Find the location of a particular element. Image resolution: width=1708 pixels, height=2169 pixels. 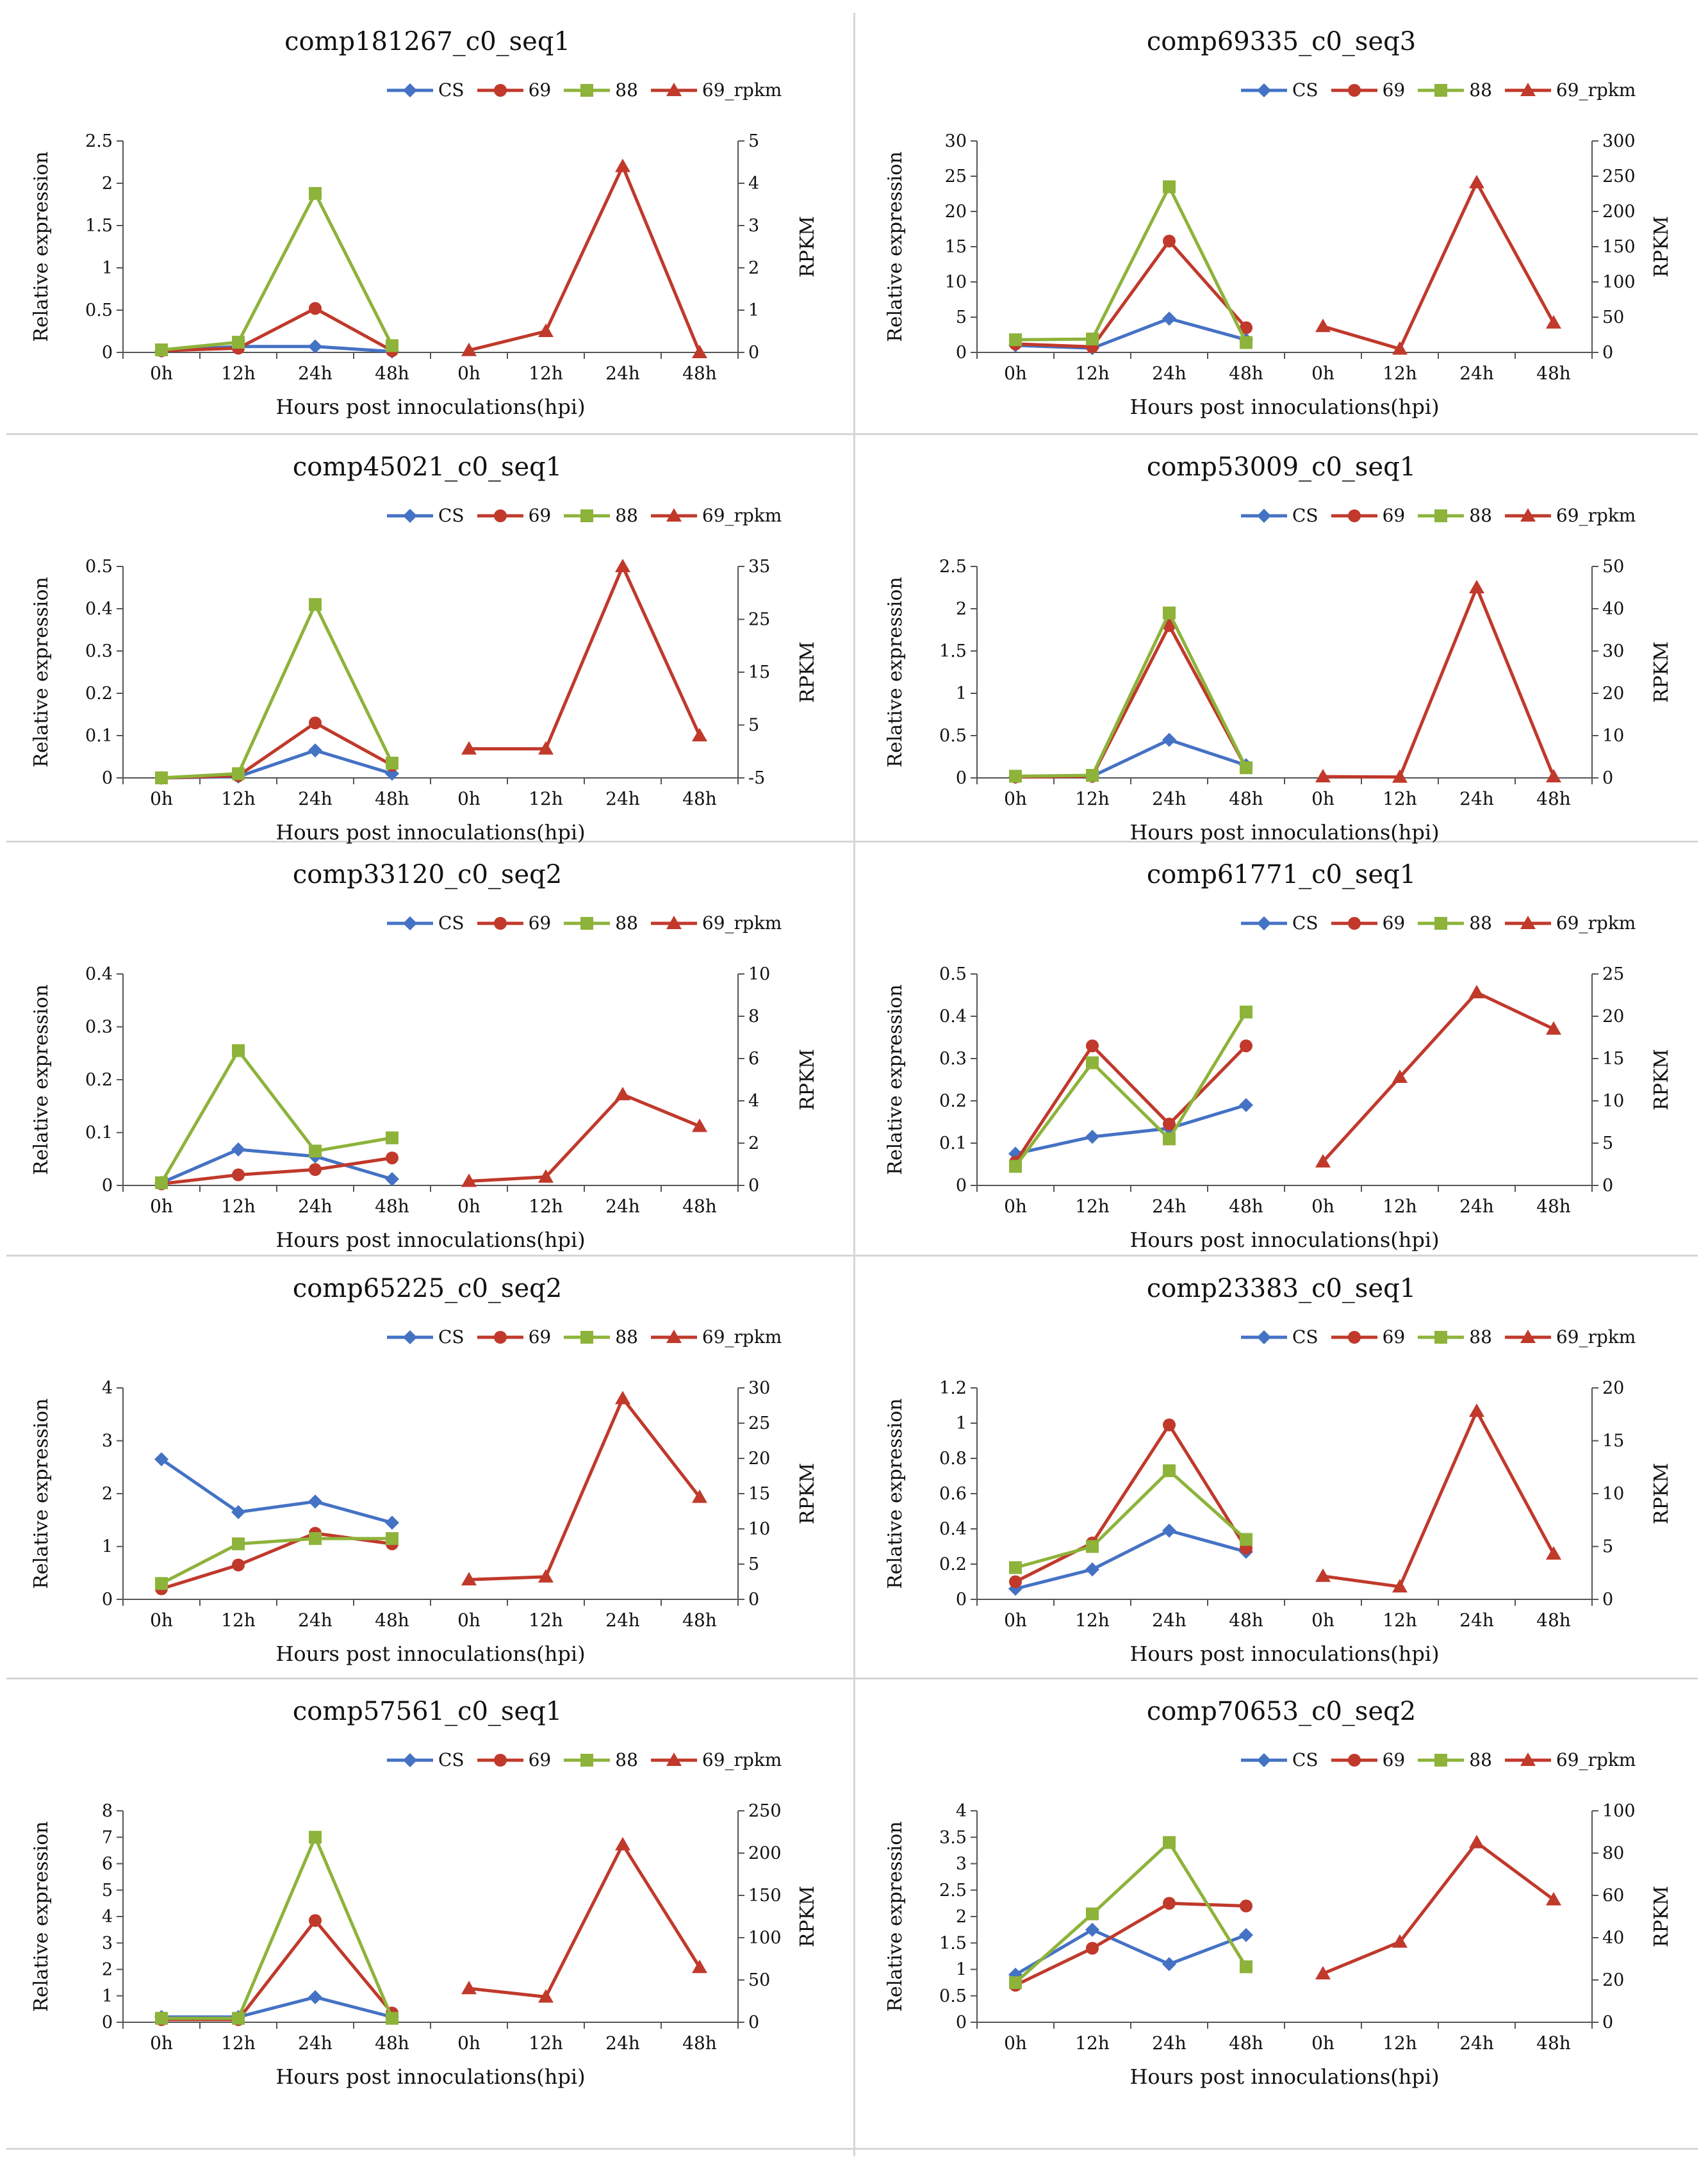

legend-label: 69_rpkm is located at coordinates (1596, 1337).